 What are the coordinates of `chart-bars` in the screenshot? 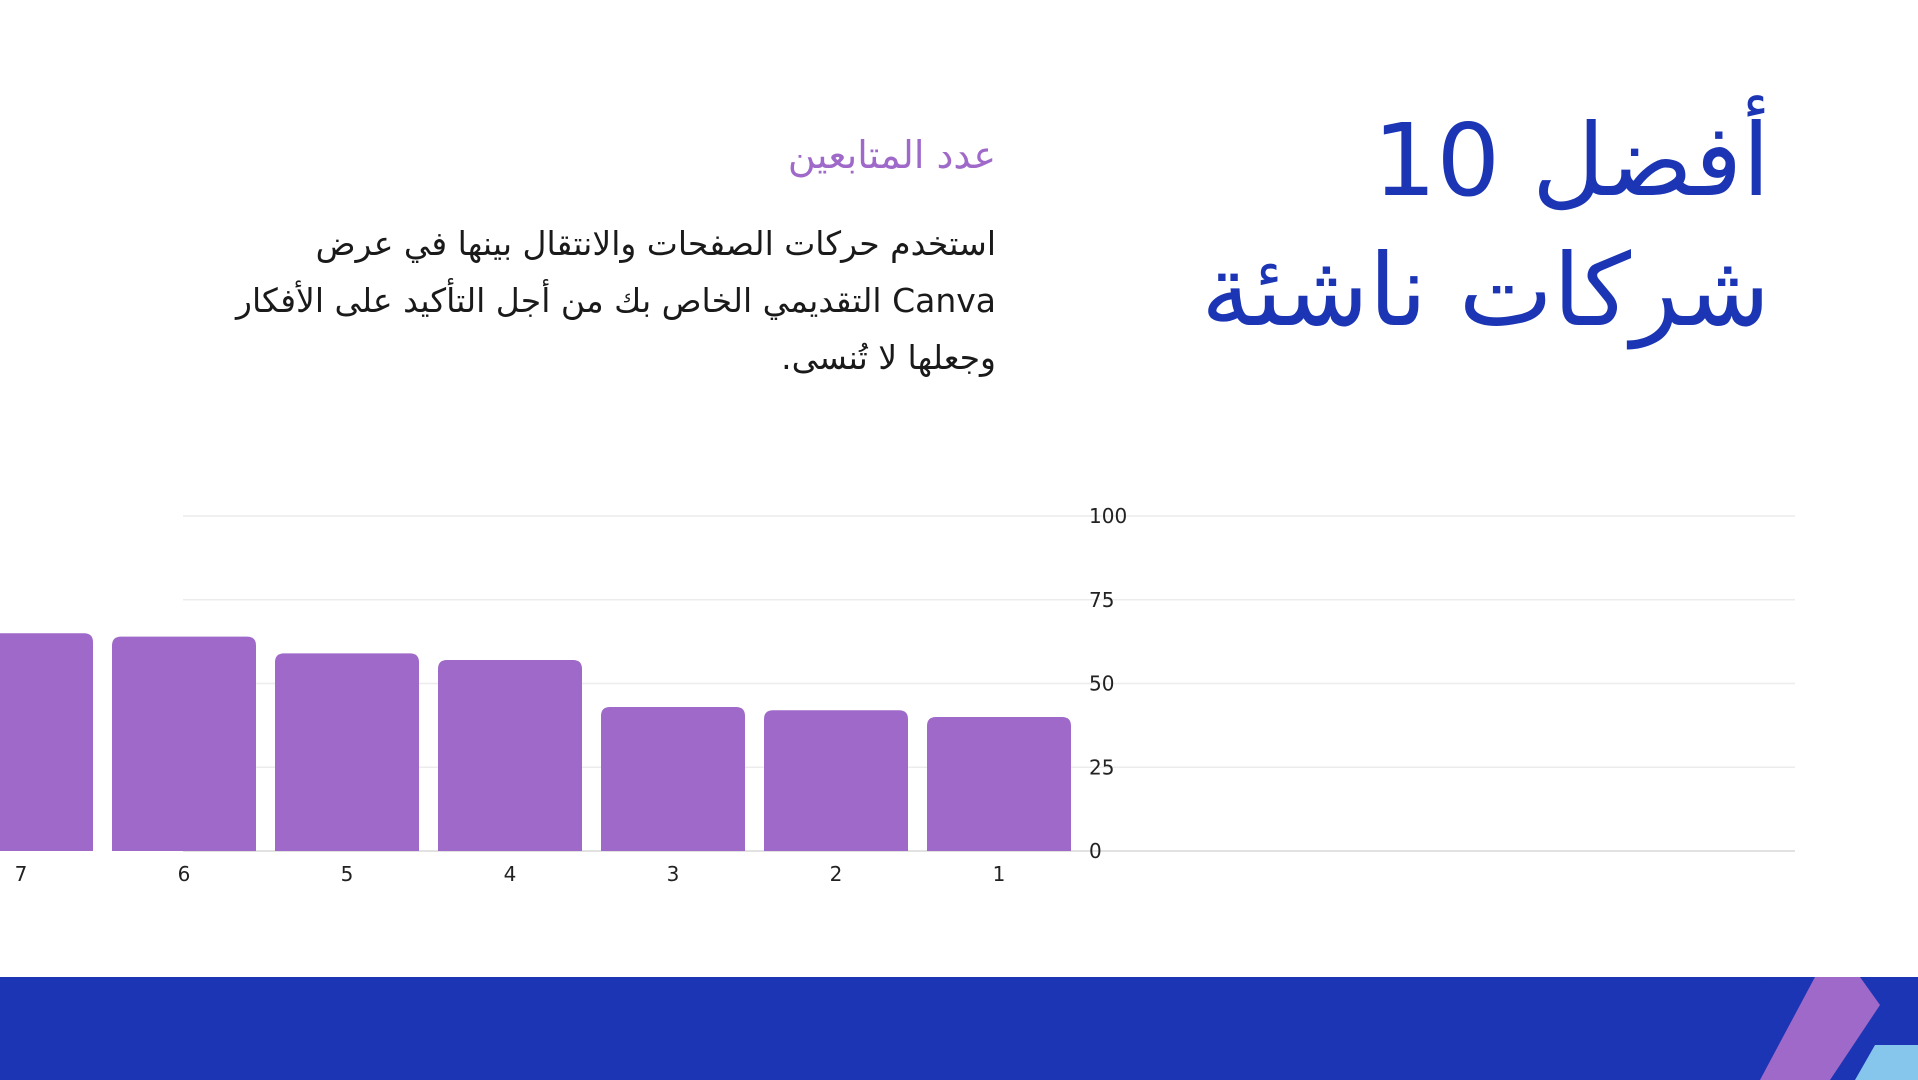 It's located at (535, 742).